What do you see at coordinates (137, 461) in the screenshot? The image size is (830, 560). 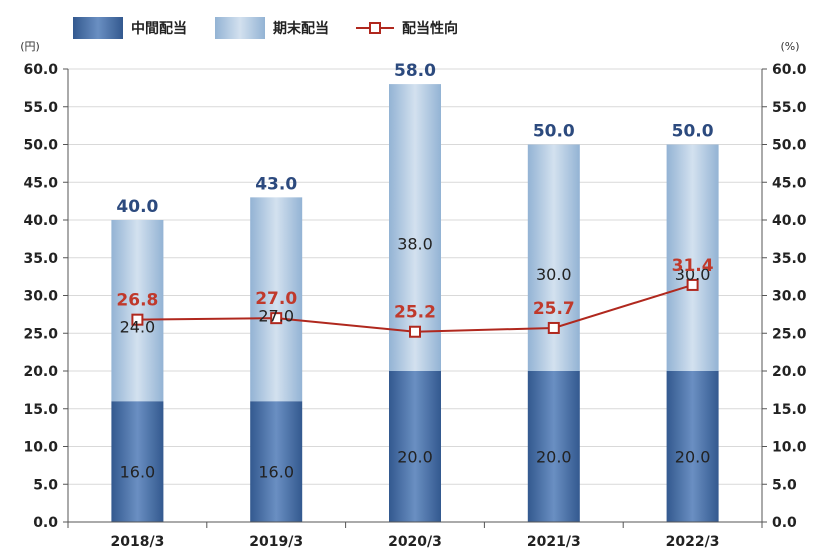 I see `bar-interim-2018/3` at bounding box center [137, 461].